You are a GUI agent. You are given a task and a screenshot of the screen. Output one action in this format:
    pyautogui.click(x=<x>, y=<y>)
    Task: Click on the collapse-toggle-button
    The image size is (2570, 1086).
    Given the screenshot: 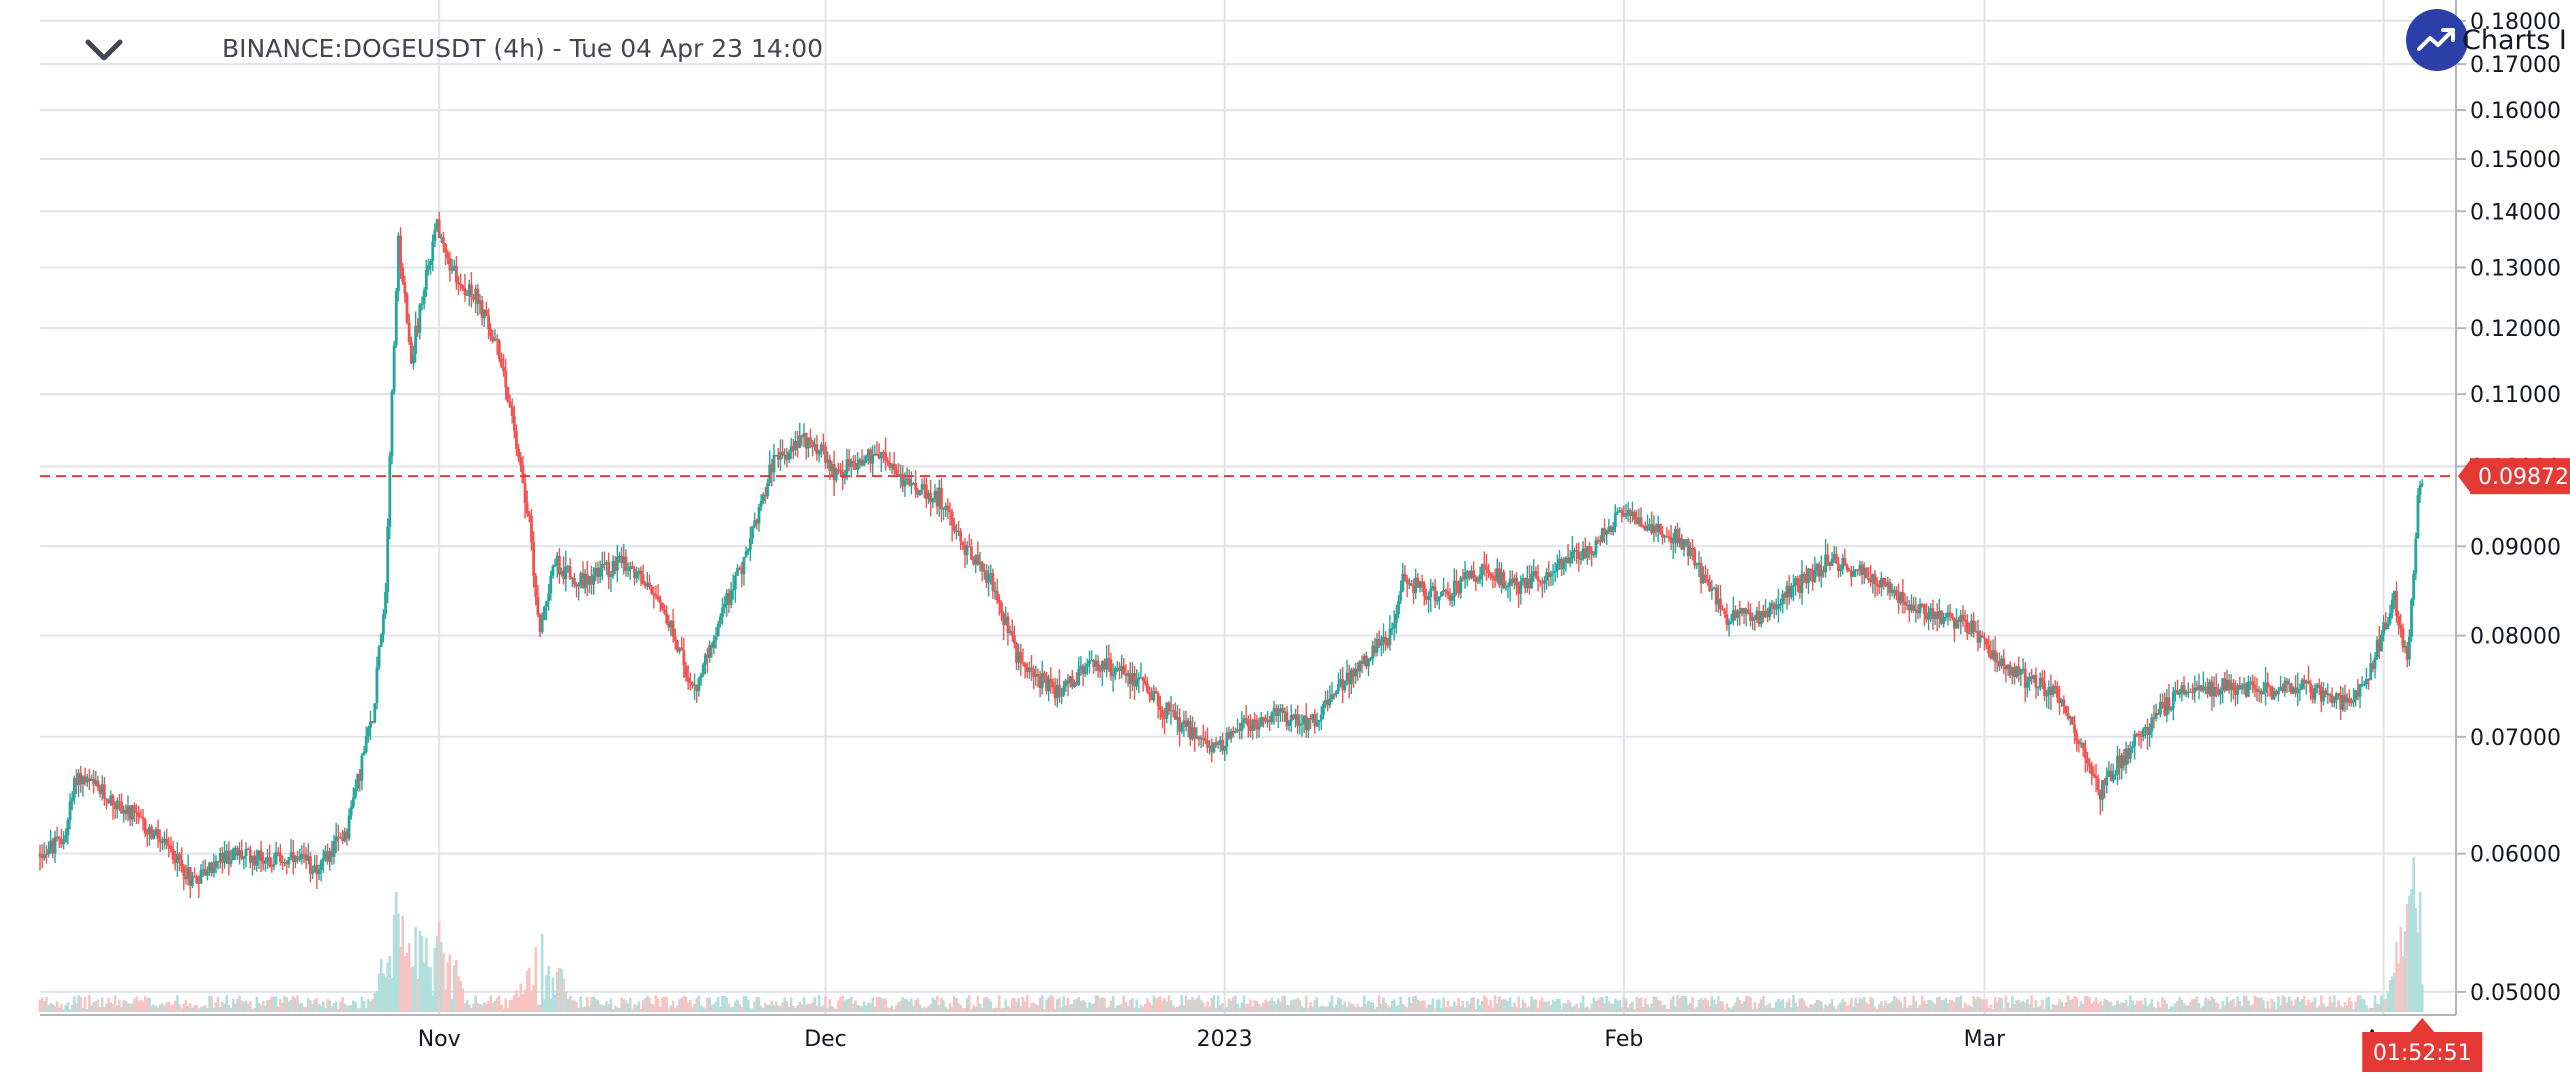 What is the action you would take?
    pyautogui.click(x=104, y=50)
    